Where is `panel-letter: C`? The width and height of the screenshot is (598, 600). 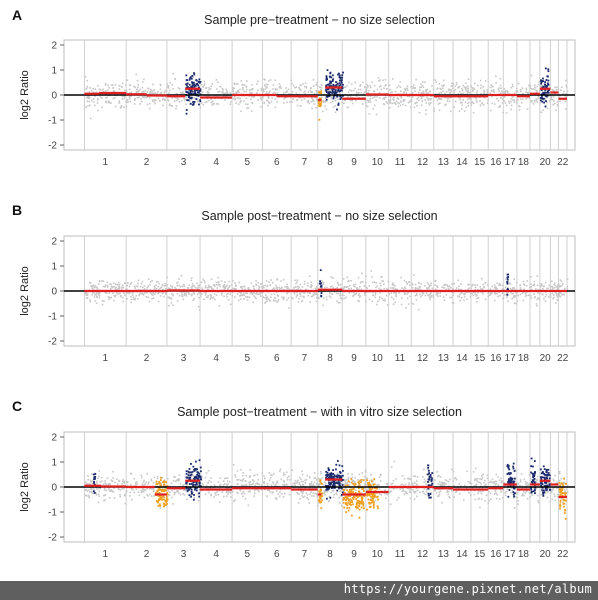
panel-letter: C is located at coordinates (17, 406).